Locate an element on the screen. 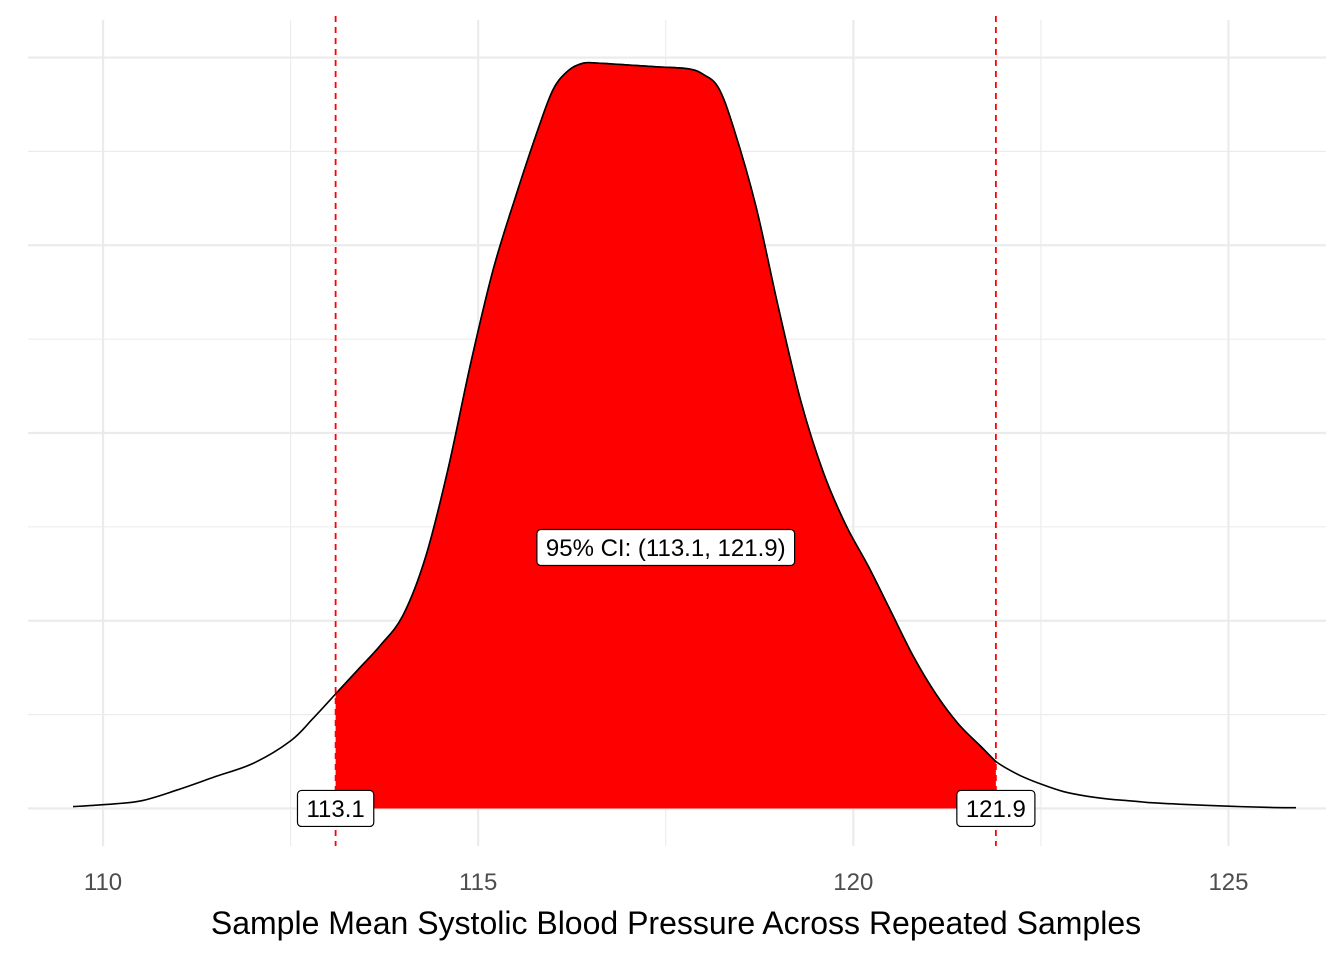 The height and width of the screenshot is (960, 1344). x-axis-ticks: 110 115 120 125 is located at coordinates (666, 882).